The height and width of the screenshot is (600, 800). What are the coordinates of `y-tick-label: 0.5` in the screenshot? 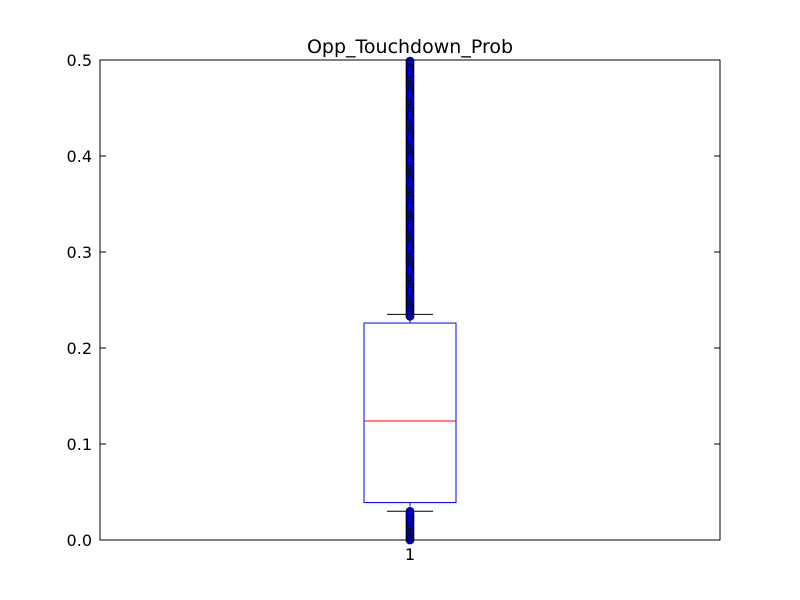 It's located at (79, 60).